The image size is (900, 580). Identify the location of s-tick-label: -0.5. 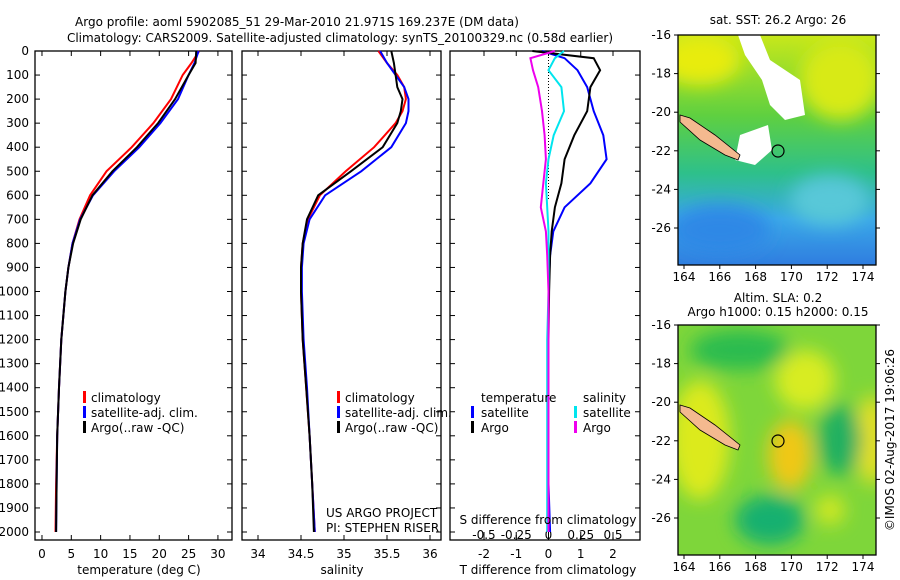
(483, 535).